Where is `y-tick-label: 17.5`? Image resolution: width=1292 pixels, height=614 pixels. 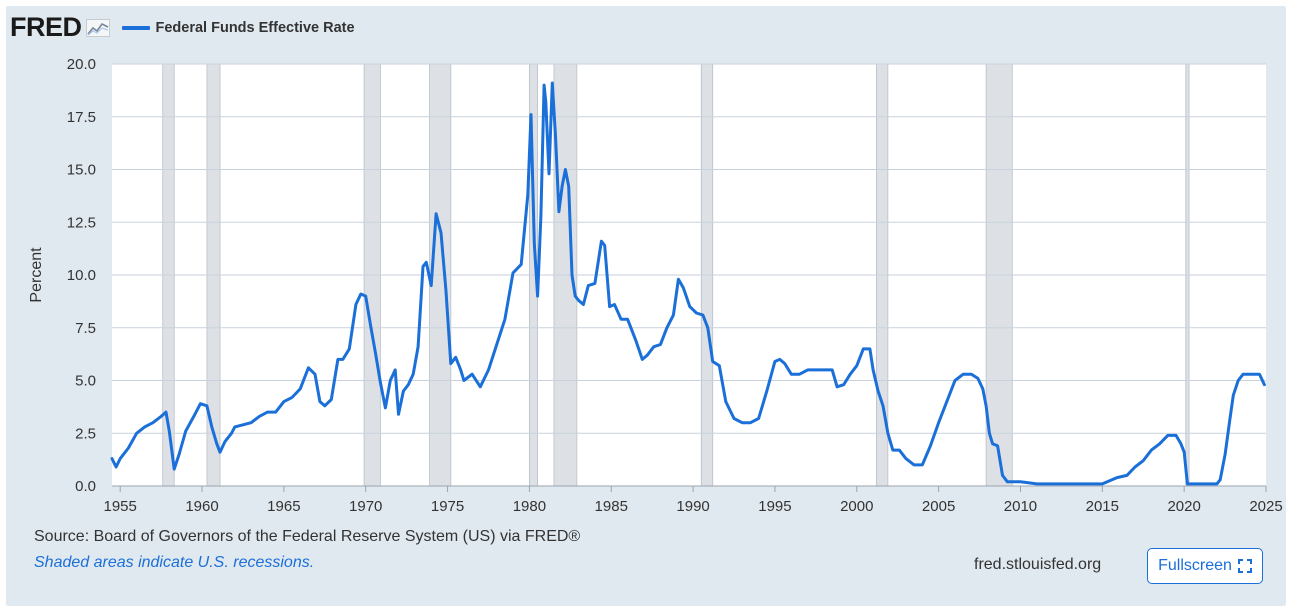
y-tick-label: 17.5 is located at coordinates (81, 117).